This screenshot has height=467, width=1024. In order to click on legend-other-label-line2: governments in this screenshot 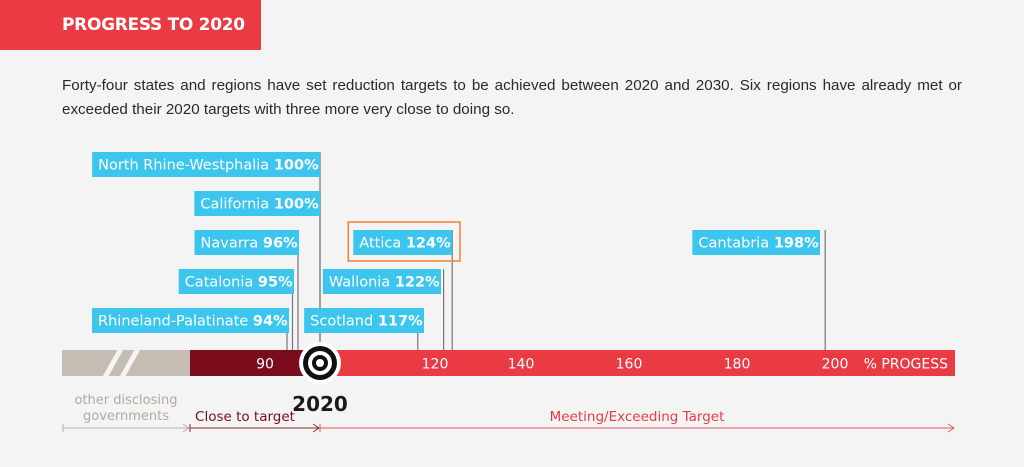, I will do `click(126, 416)`.